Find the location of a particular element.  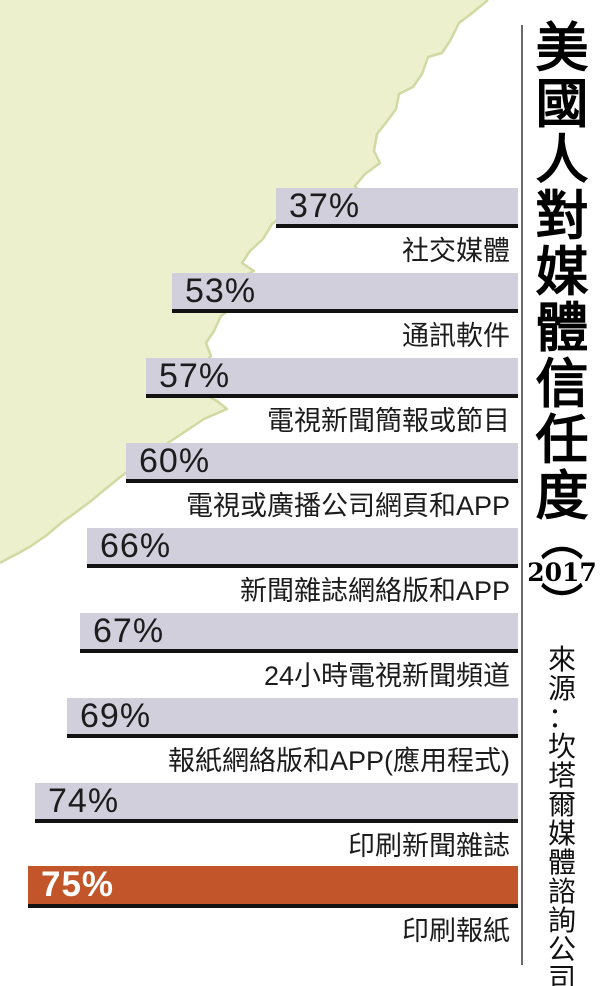

chart-divider-line is located at coordinates (522, 495).